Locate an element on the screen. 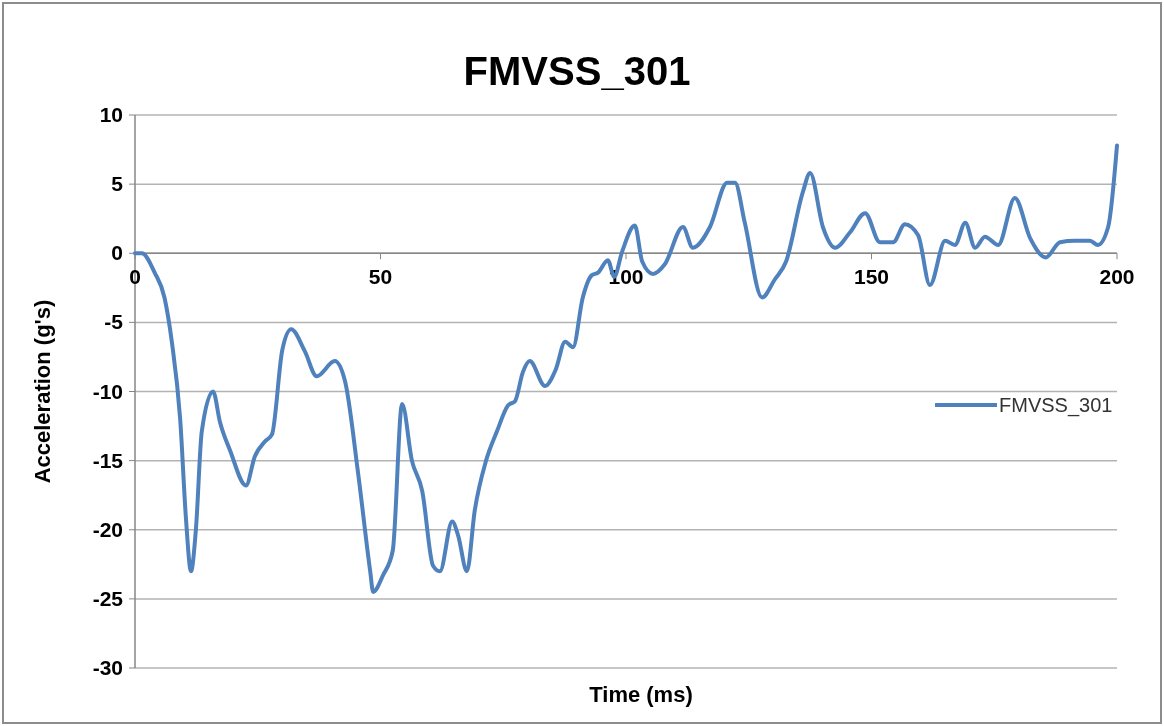  x-axis-title: Time (ms) is located at coordinates (641, 694).